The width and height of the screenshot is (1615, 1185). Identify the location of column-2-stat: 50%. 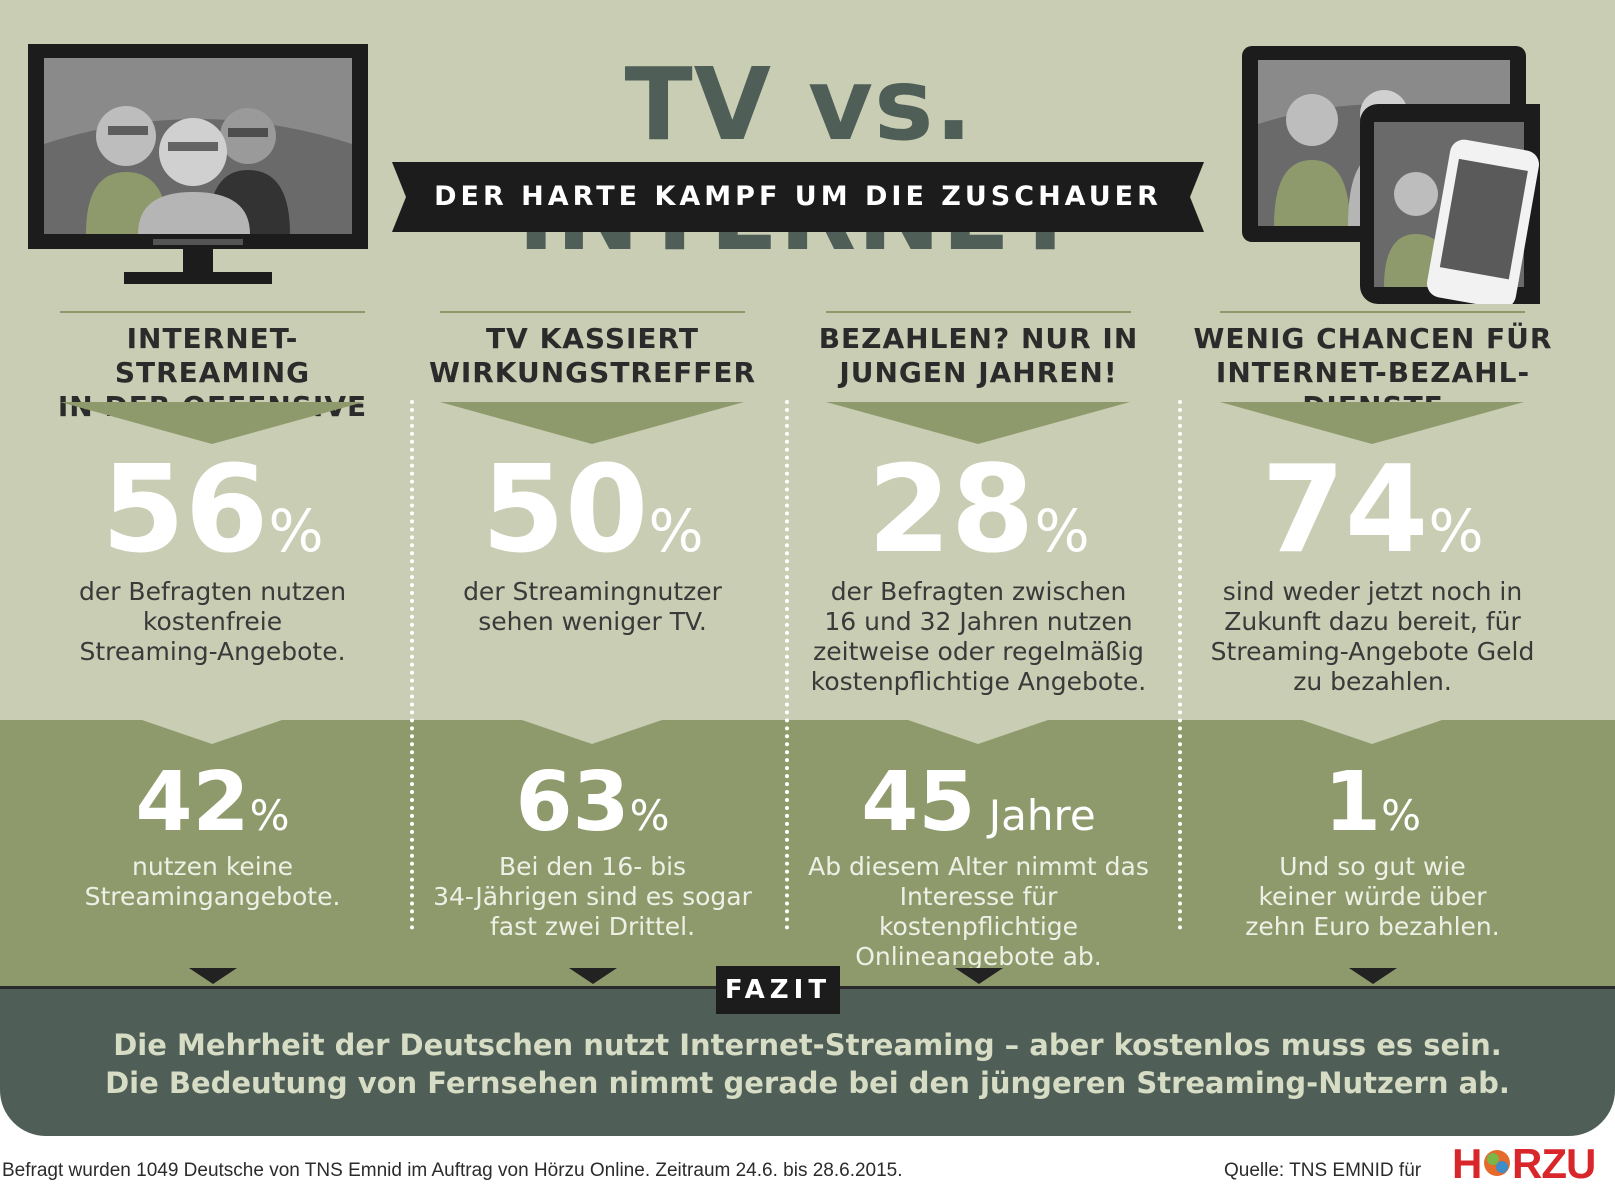
(592, 510).